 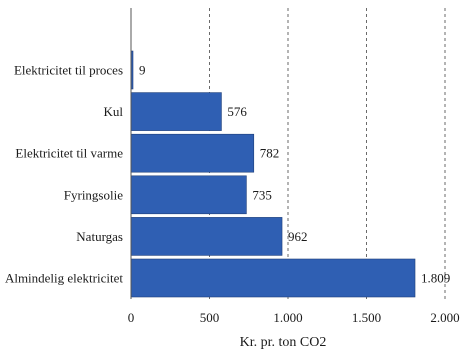 I want to click on value-label: 9, so click(x=142, y=70).